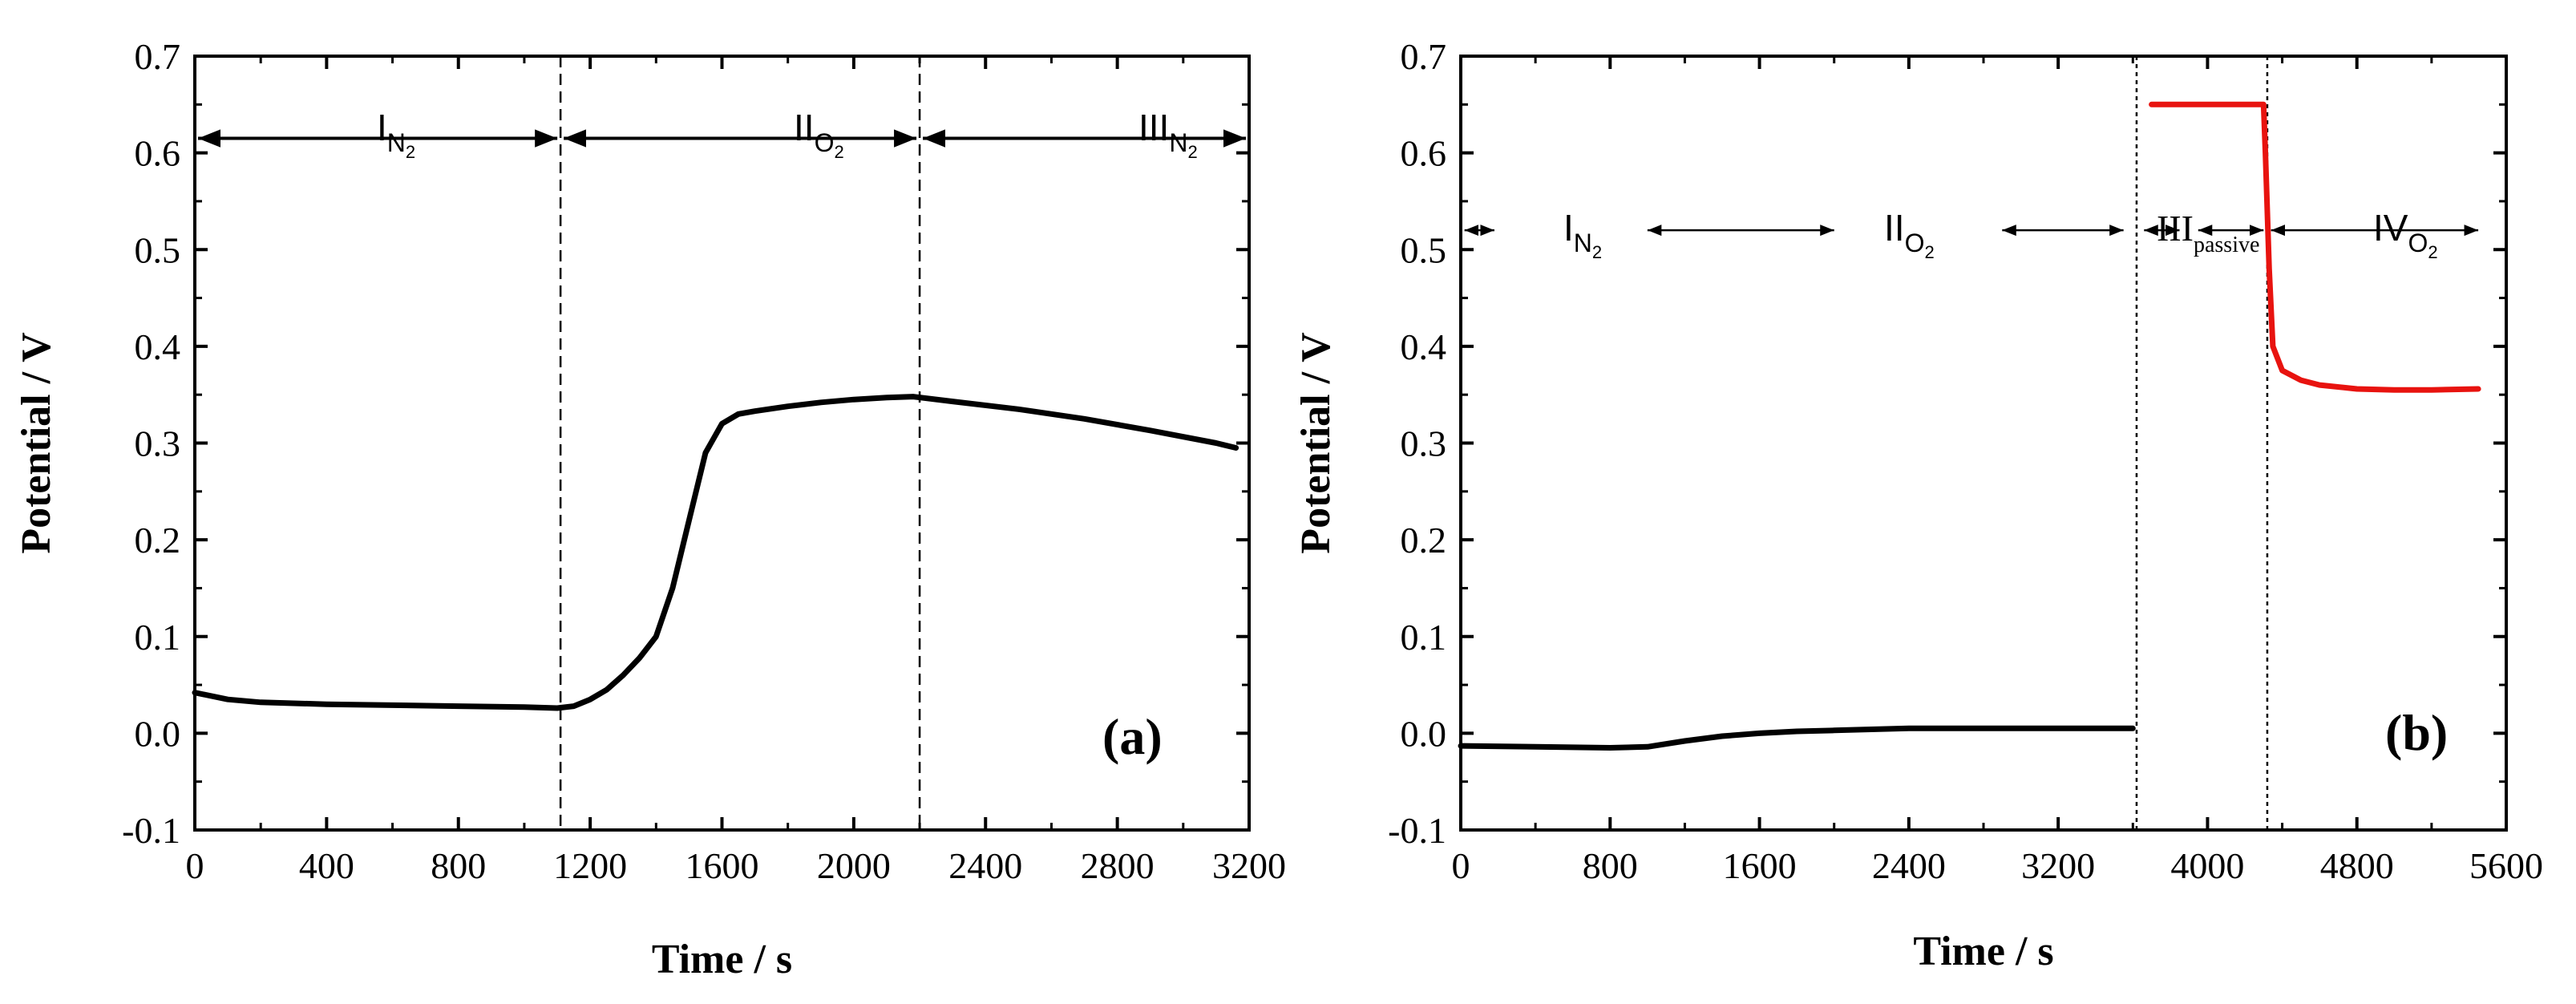 The image size is (2576, 1004). What do you see at coordinates (1797, 738) in the screenshot?
I see `series-line-potential-black` at bounding box center [1797, 738].